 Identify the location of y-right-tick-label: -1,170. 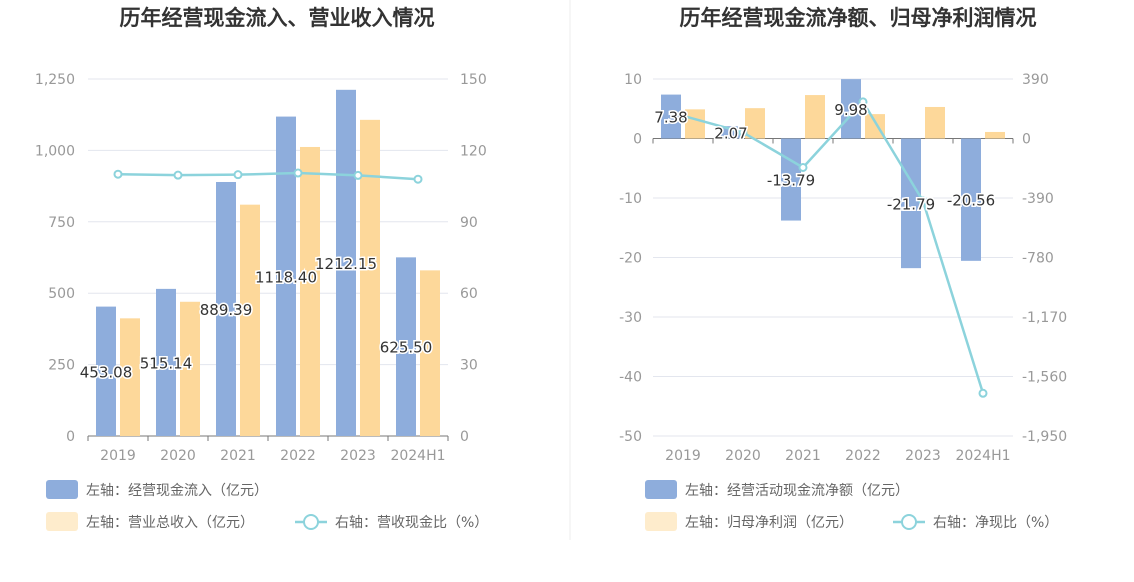
(1044, 318).